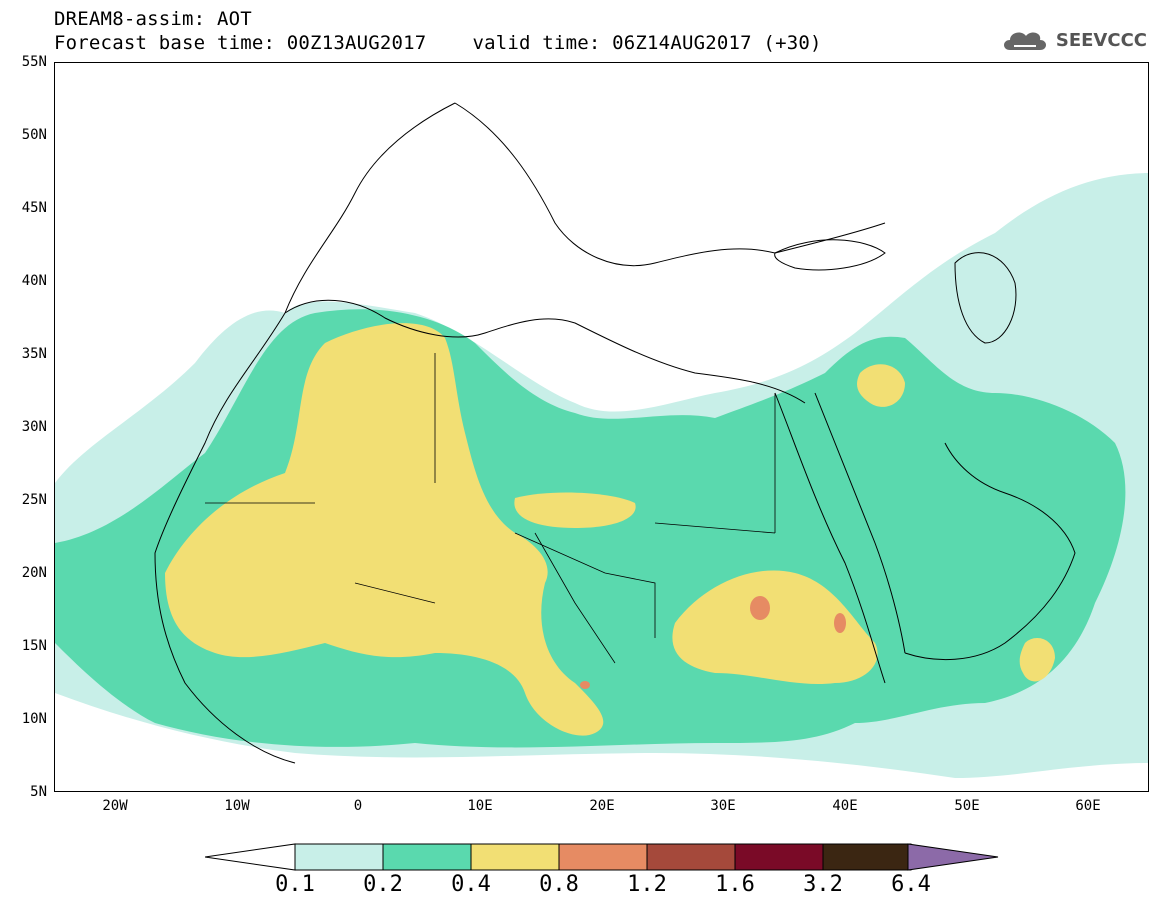 This screenshot has width=1165, height=905. I want to click on aot-band-0.4-libya, so click(575, 510).